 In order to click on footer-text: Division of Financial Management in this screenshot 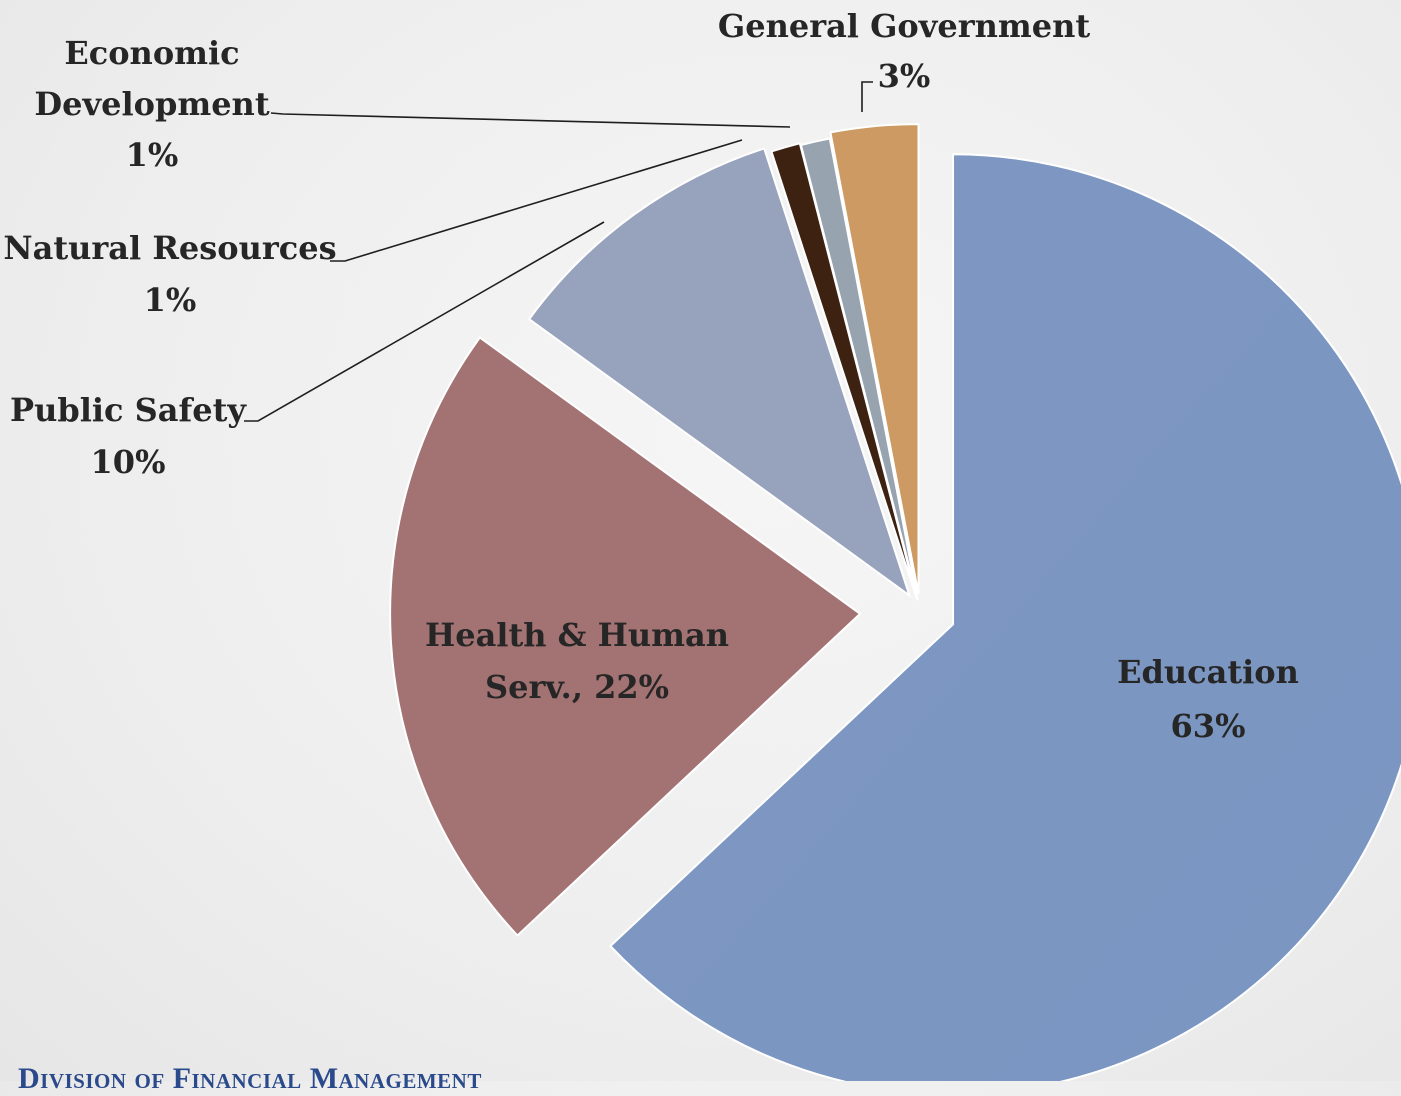, I will do `click(250, 1078)`.